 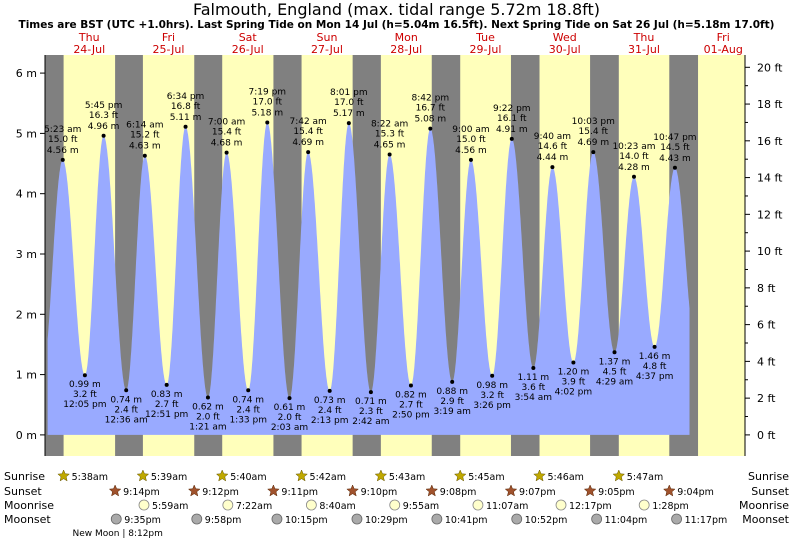 I want to click on date-label: 29-Jul, so click(x=486, y=49).